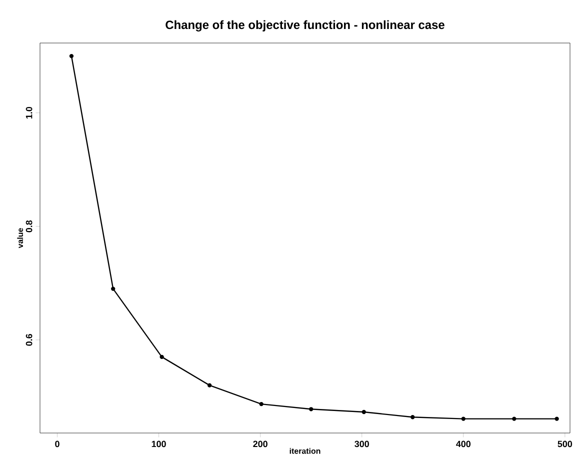 This screenshot has width=583, height=473. I want to click on y-tick-label: 0.6, so click(29, 340).